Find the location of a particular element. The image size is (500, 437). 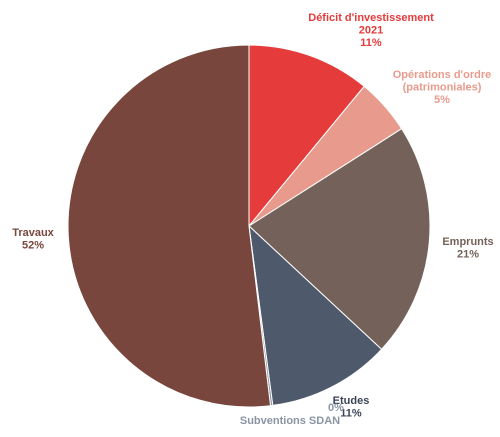

slice-pct-label-3: 11% is located at coordinates (351, 414).